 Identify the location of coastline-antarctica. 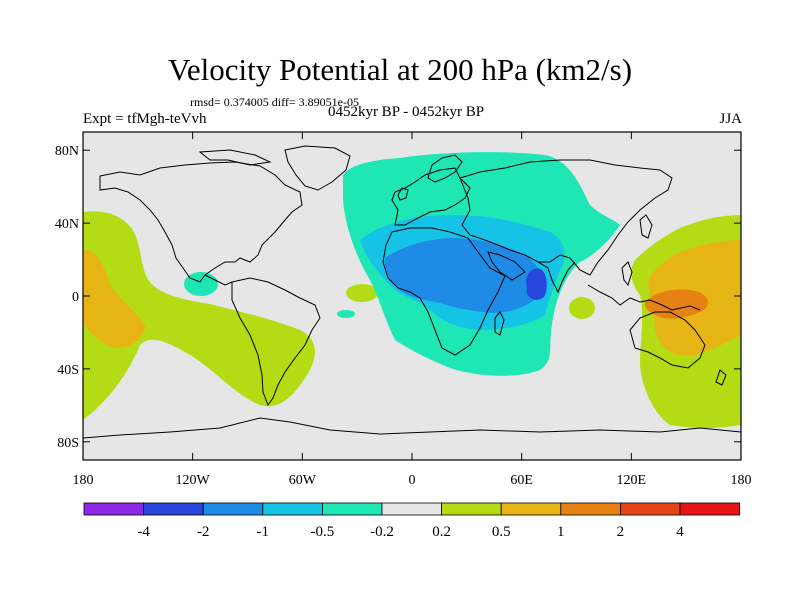
(412, 428).